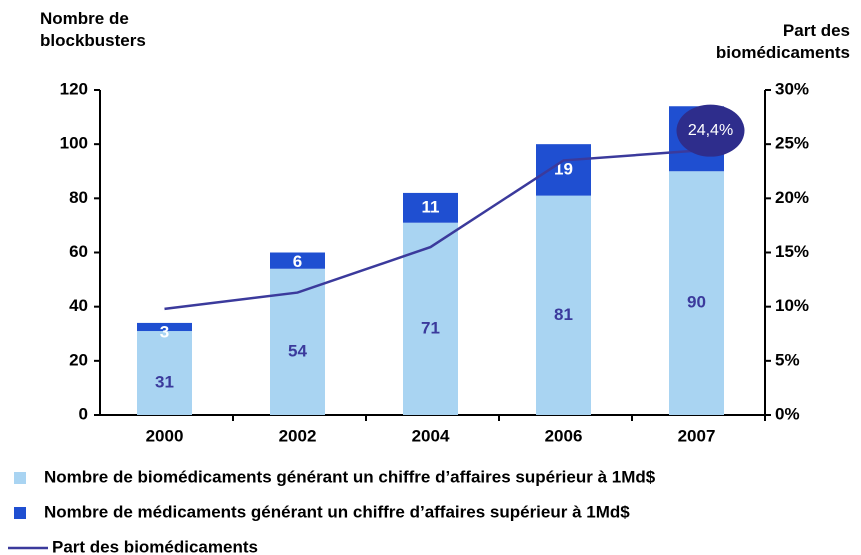 Image resolution: width=861 pixels, height=555 pixels. What do you see at coordinates (83, 413) in the screenshot?
I see `y-tick-label: 0` at bounding box center [83, 413].